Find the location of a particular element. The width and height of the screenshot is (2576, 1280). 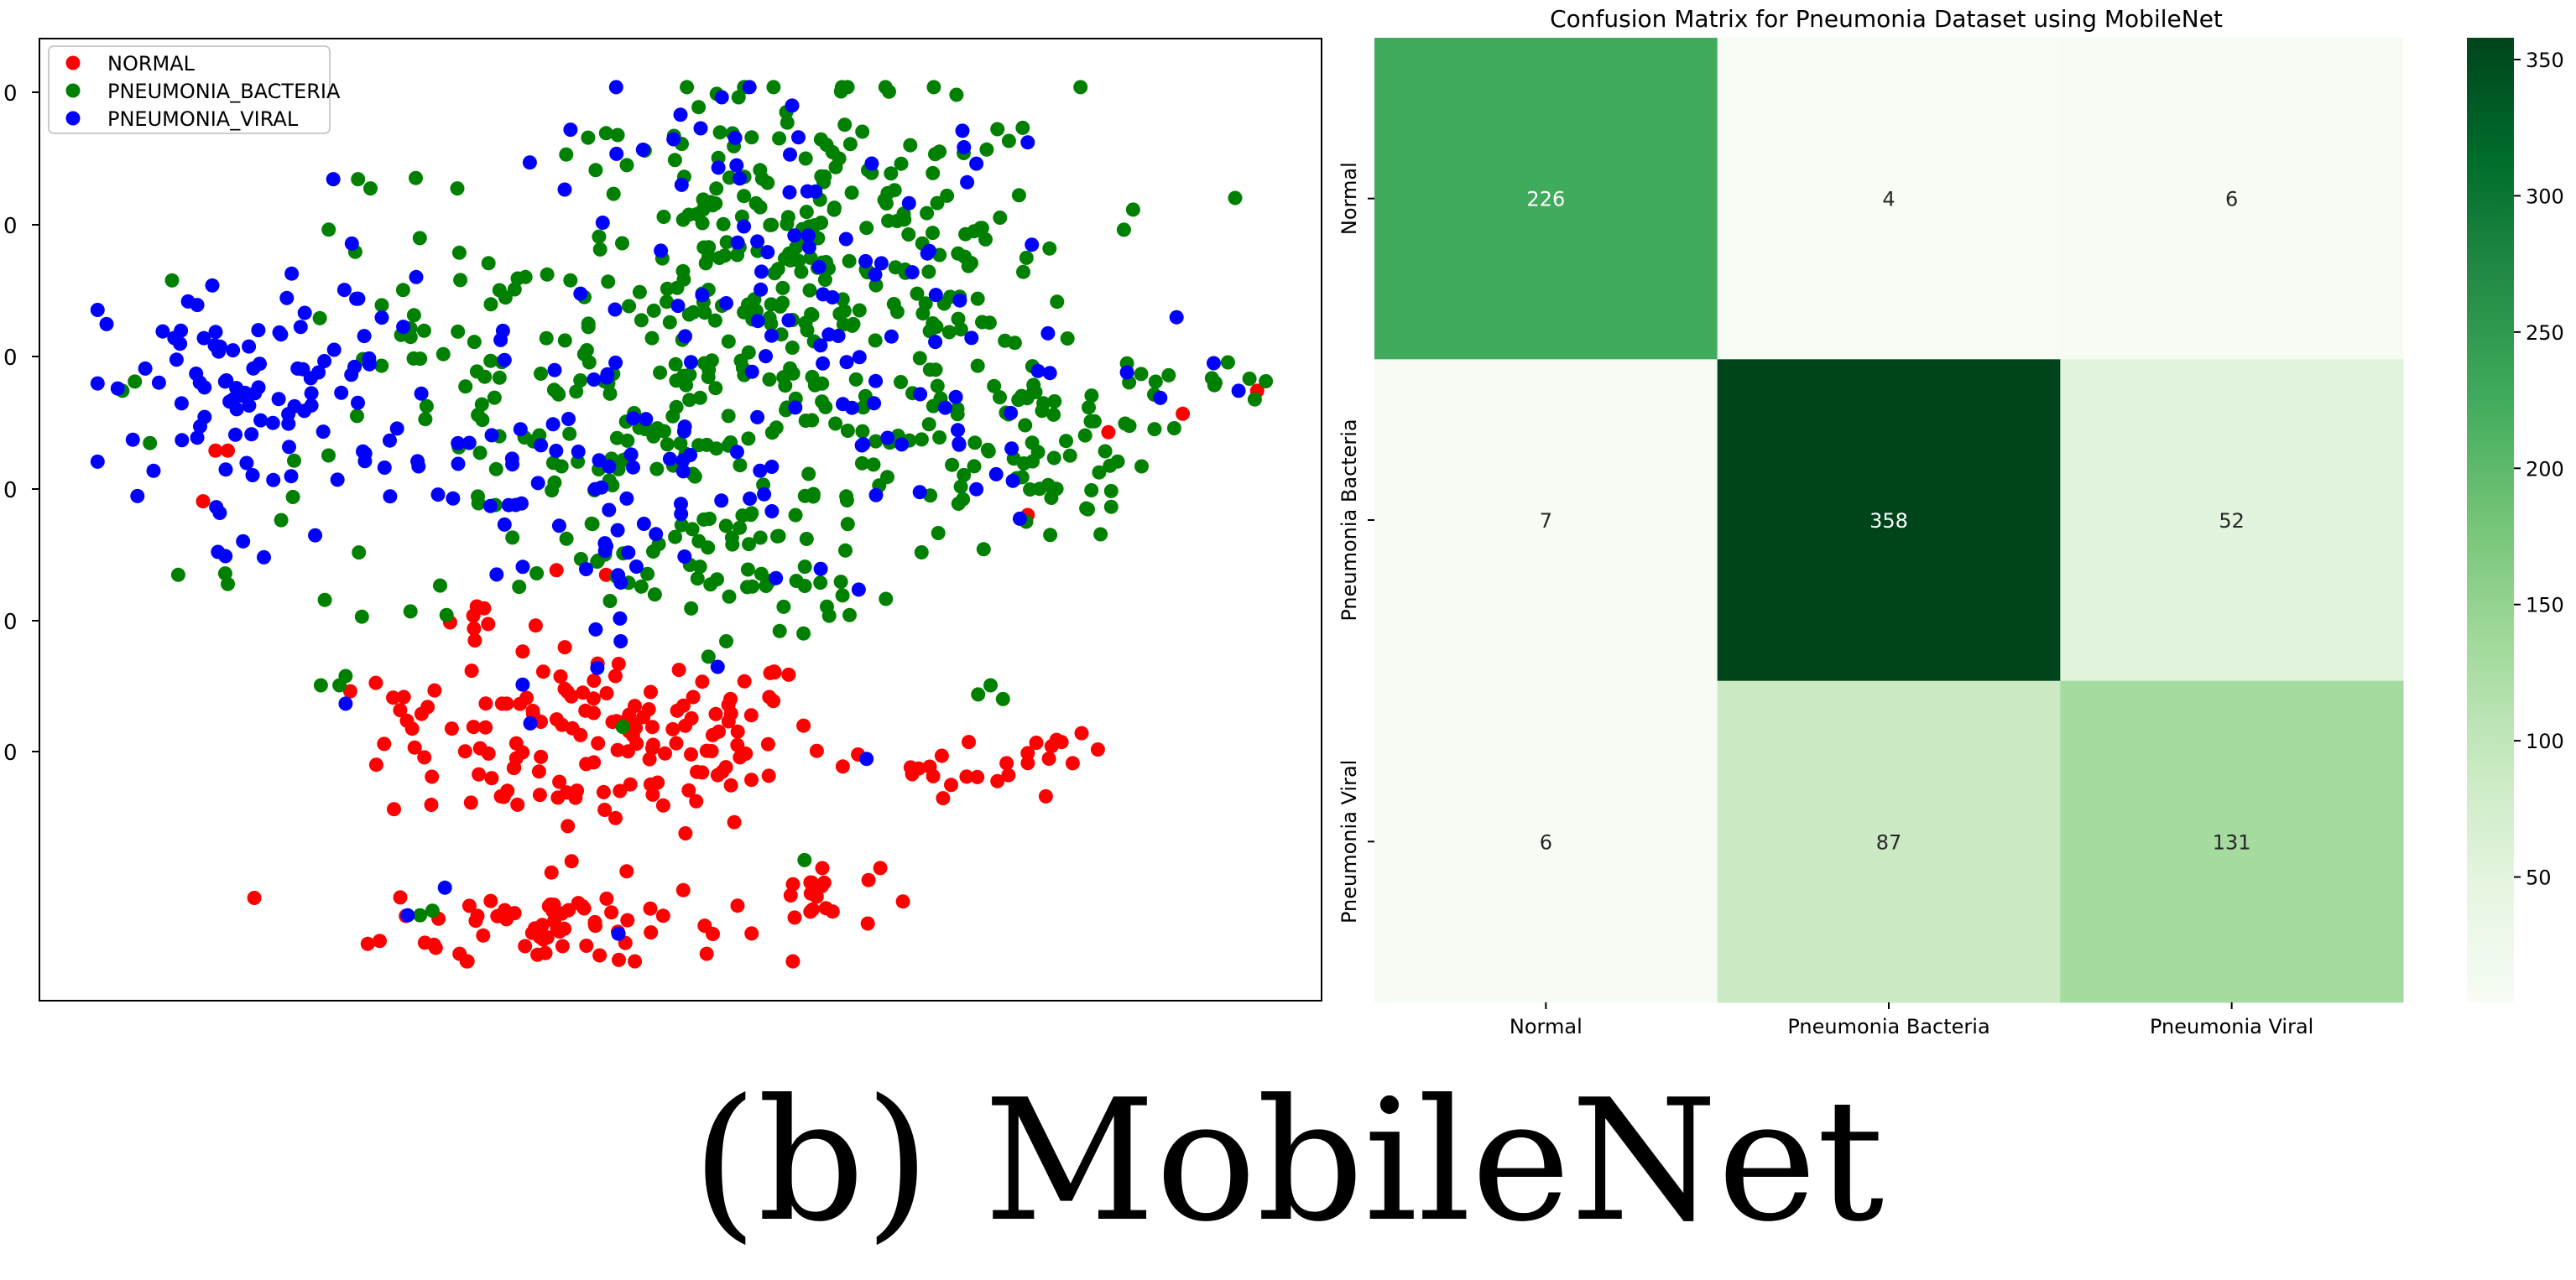

heatmap-y-tick-label: Pneumonia Viral is located at coordinates (1349, 842).